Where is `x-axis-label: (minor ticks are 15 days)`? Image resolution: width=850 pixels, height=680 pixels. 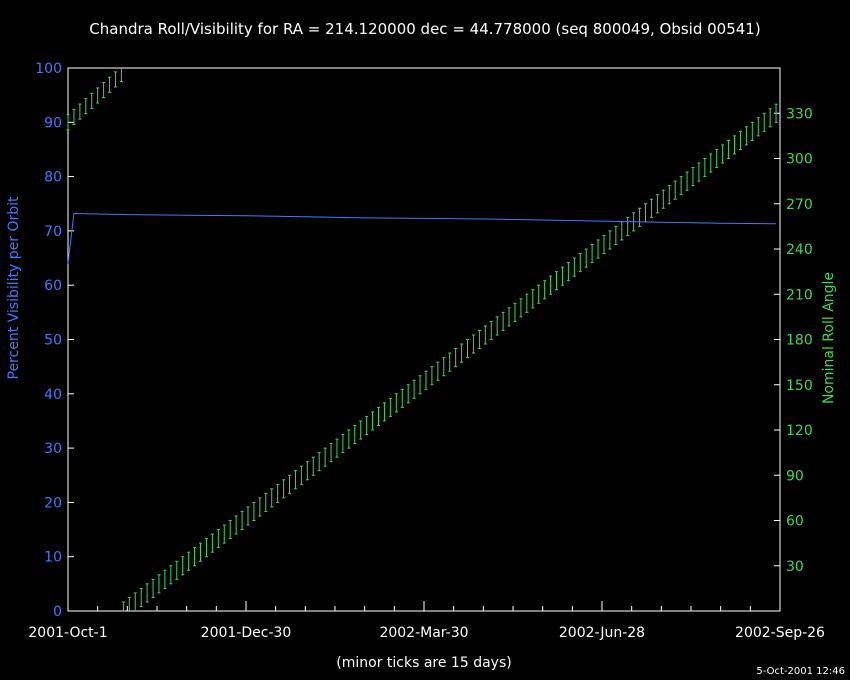
x-axis-label: (minor ticks are 15 days) is located at coordinates (423, 663).